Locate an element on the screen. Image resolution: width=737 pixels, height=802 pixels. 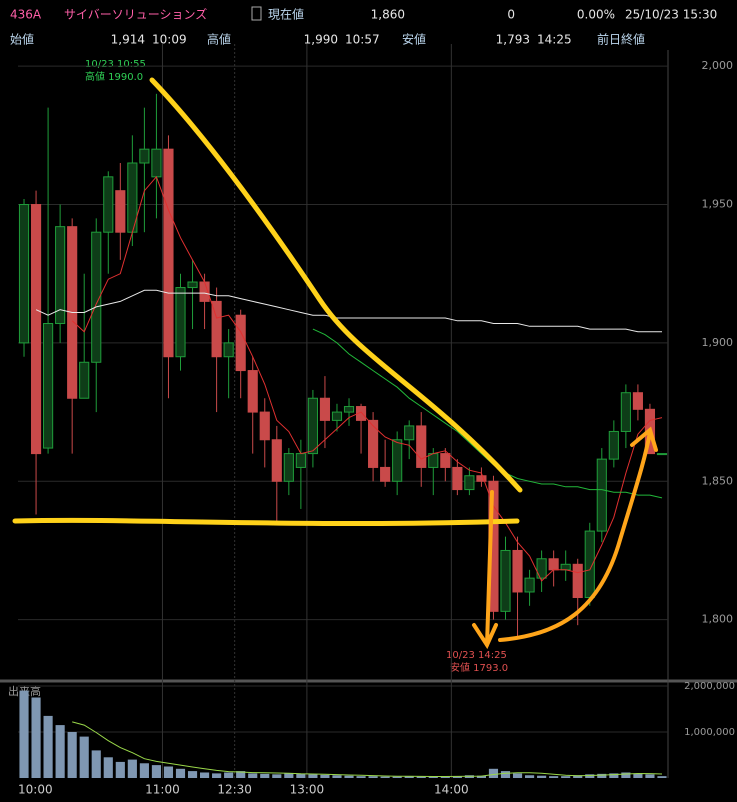
y-tick-label: 2,000 is located at coordinates (718, 65).